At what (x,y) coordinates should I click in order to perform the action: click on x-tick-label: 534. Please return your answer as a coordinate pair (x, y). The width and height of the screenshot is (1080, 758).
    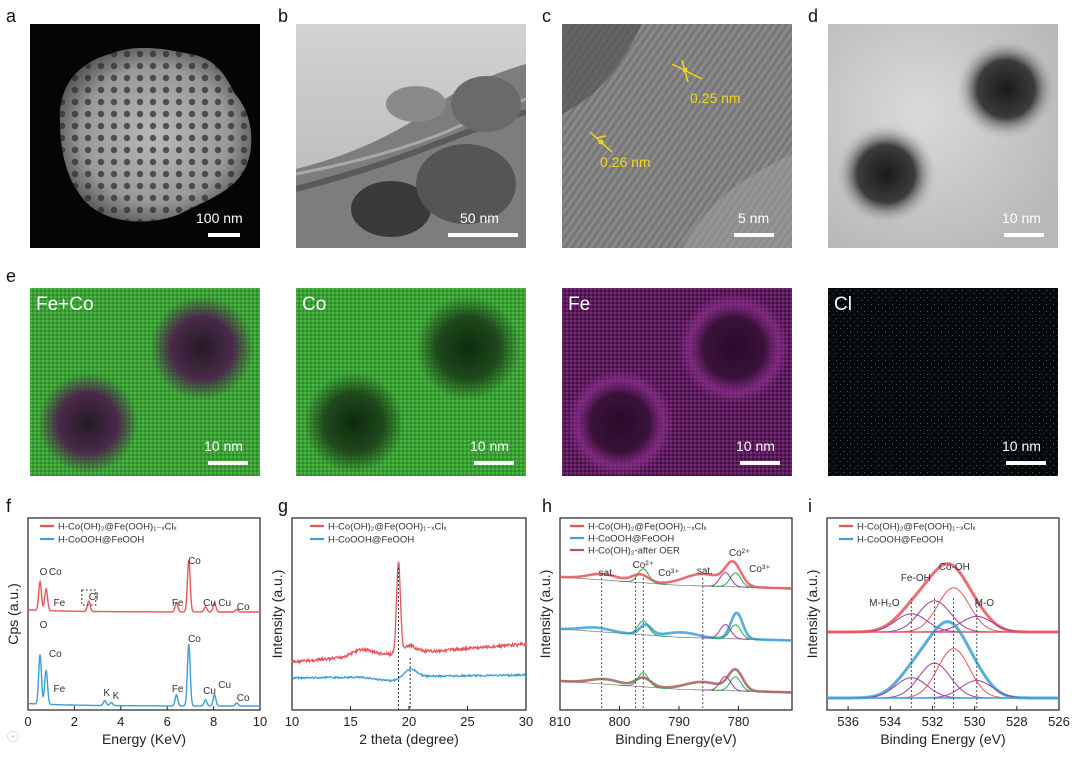
    Looking at the image, I should click on (890, 721).